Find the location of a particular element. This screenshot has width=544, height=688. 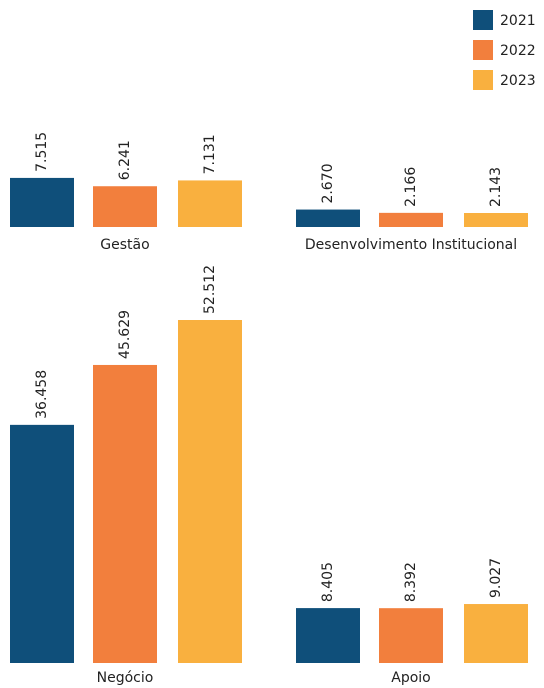

category-label: Negócio is located at coordinates (125, 678).